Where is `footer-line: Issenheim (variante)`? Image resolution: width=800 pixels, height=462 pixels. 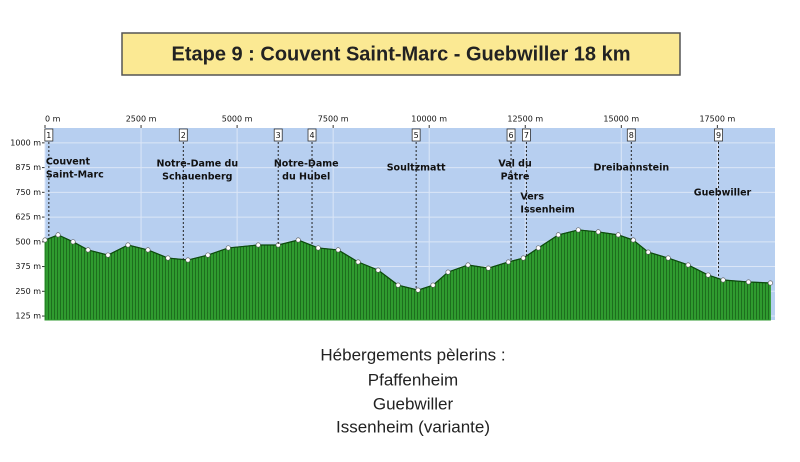
footer-line: Issenheim (variante) is located at coordinates (413, 426).